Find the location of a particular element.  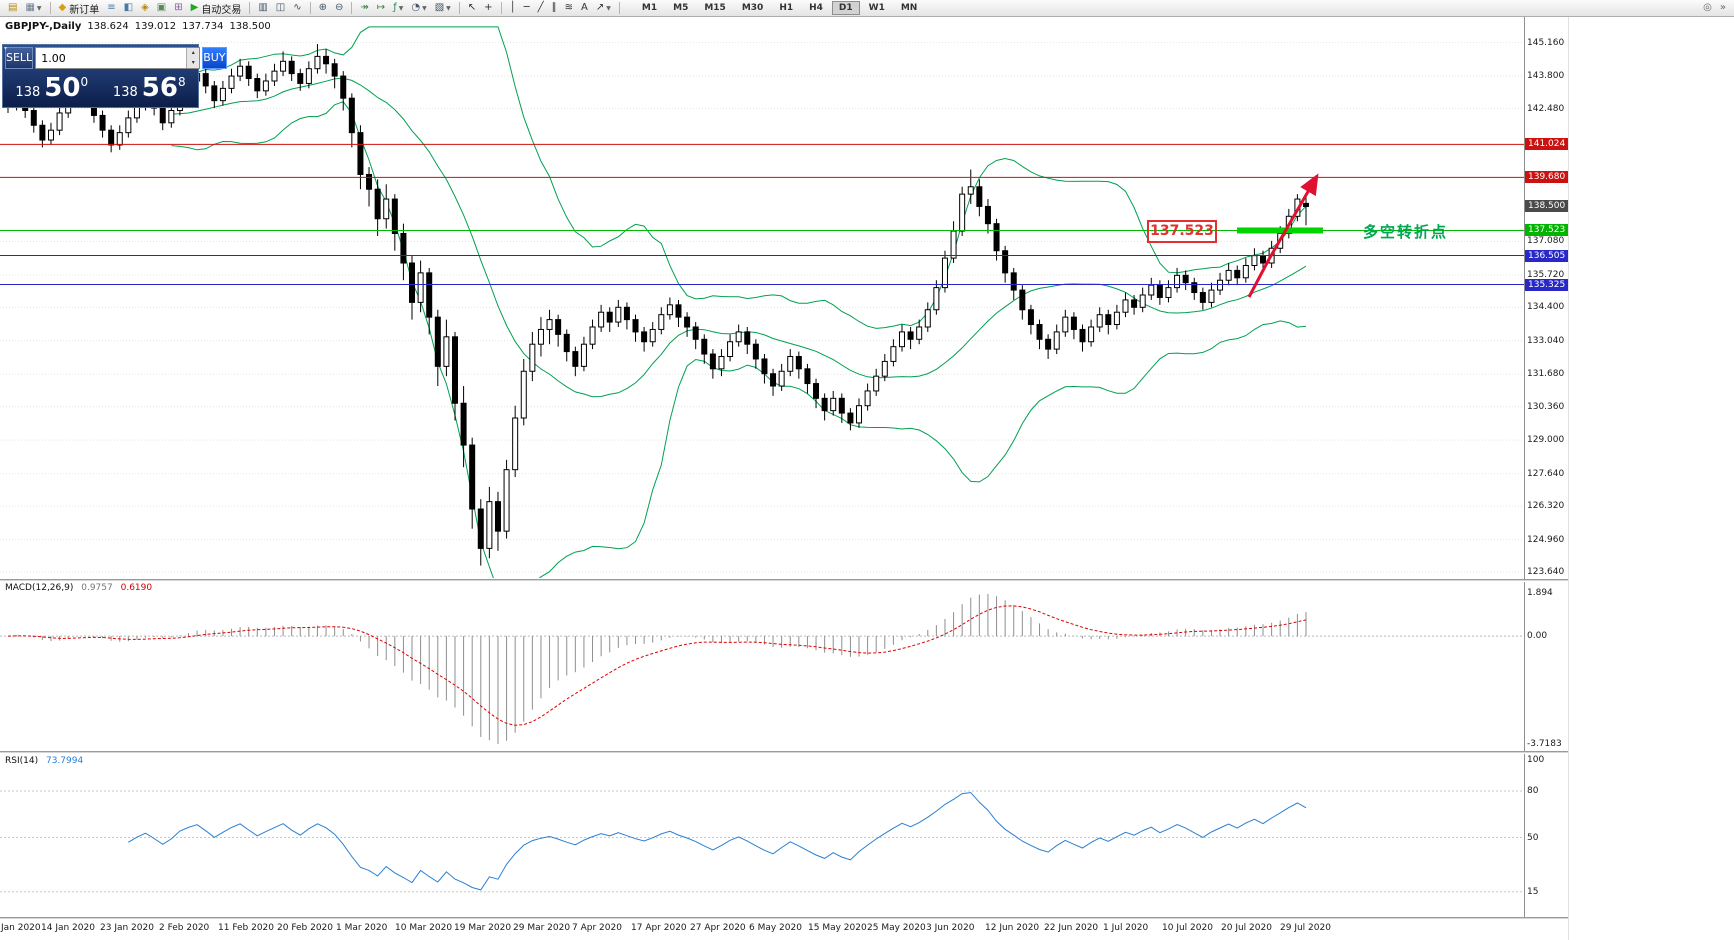

terminal-button: ▣ is located at coordinates (161, 8).